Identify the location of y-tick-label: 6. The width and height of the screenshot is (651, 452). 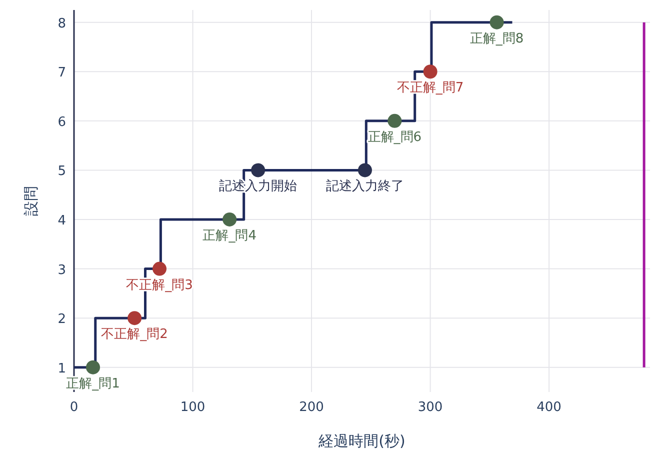
(62, 122).